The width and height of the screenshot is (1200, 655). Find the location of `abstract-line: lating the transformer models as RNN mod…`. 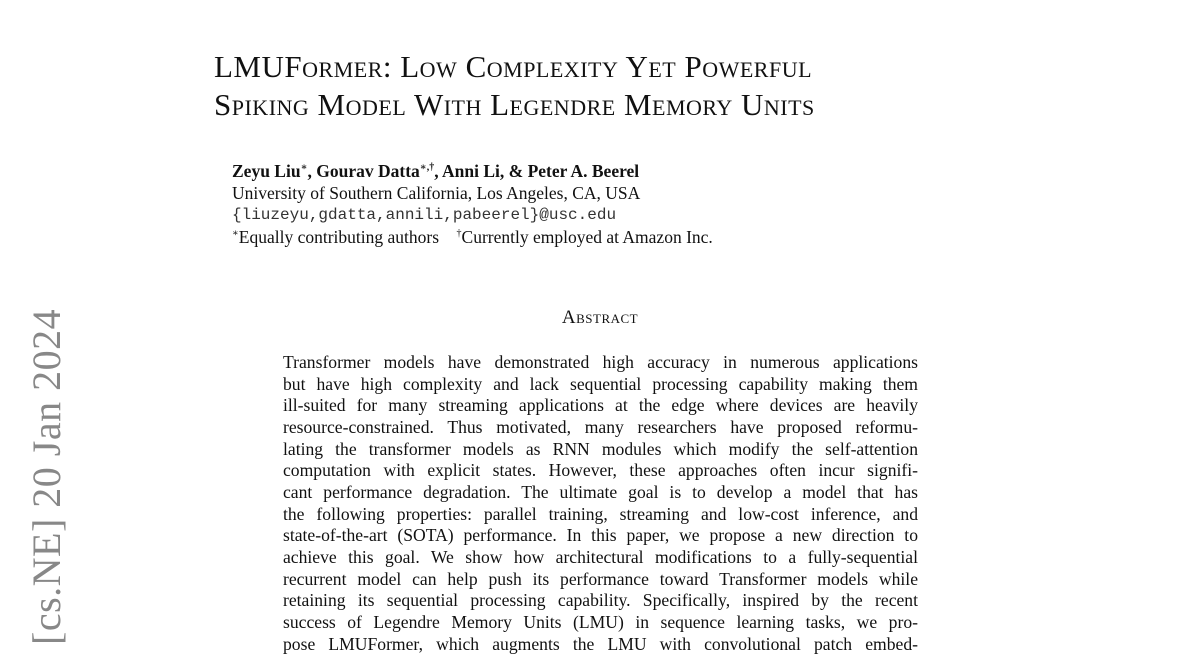

abstract-line: lating the transformer models as RNN mod… is located at coordinates (600, 448).